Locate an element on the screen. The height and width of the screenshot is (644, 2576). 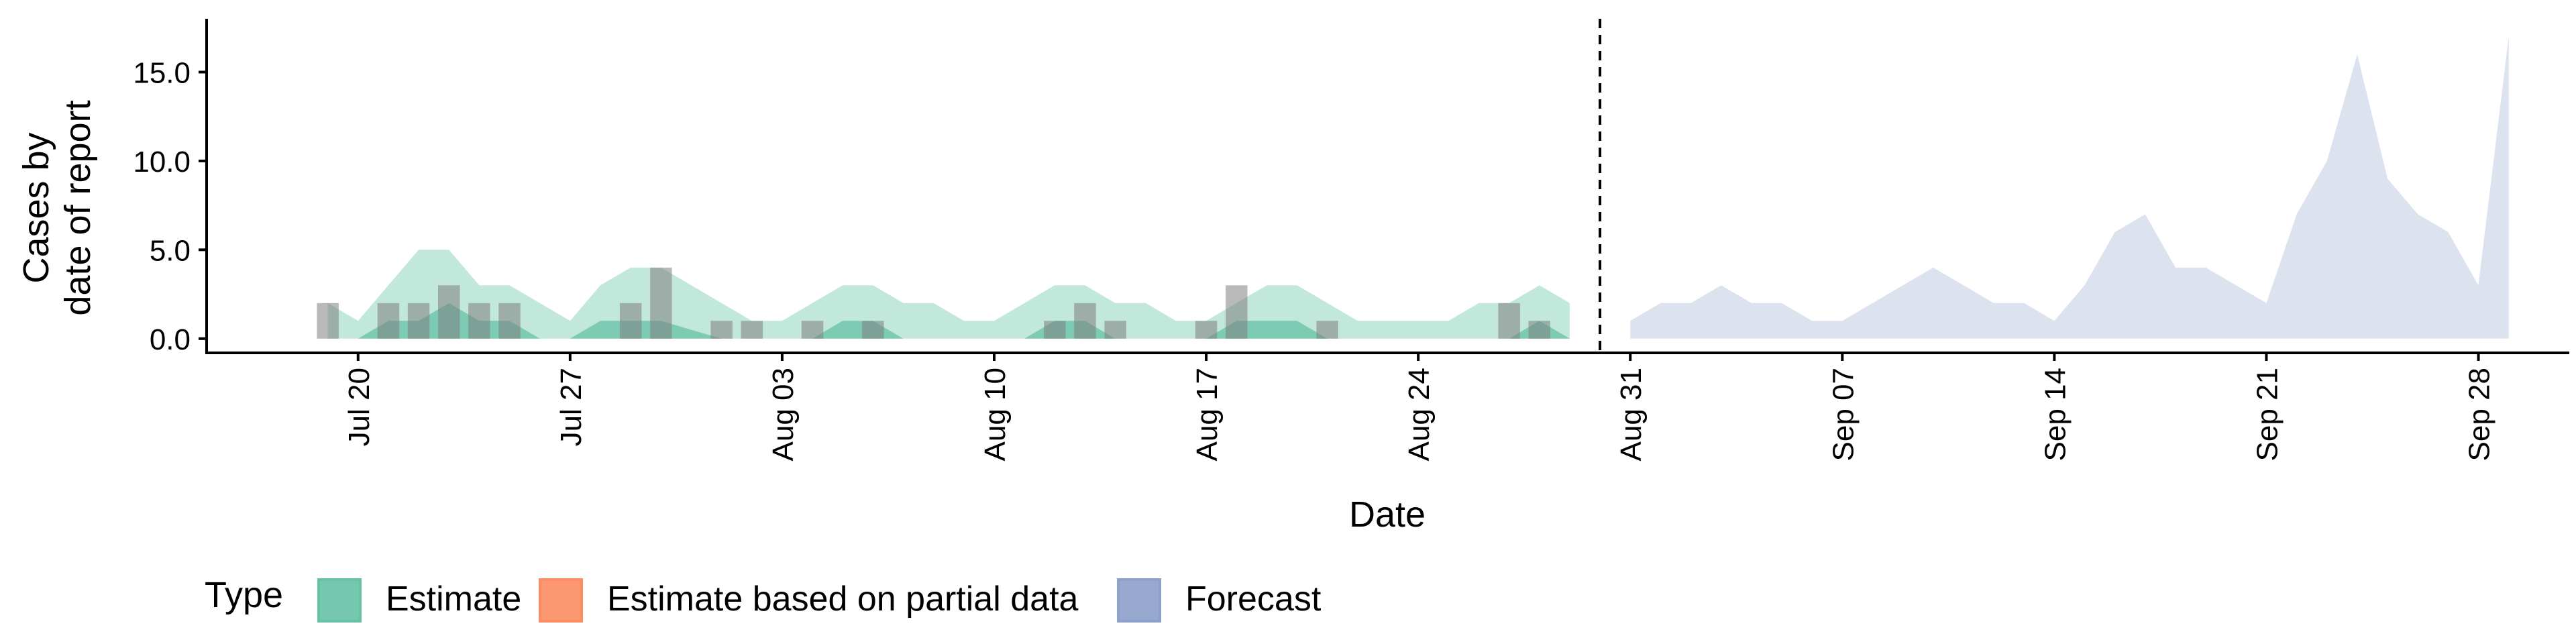
x-tick-label: Sep 21 is located at coordinates (2267, 414).